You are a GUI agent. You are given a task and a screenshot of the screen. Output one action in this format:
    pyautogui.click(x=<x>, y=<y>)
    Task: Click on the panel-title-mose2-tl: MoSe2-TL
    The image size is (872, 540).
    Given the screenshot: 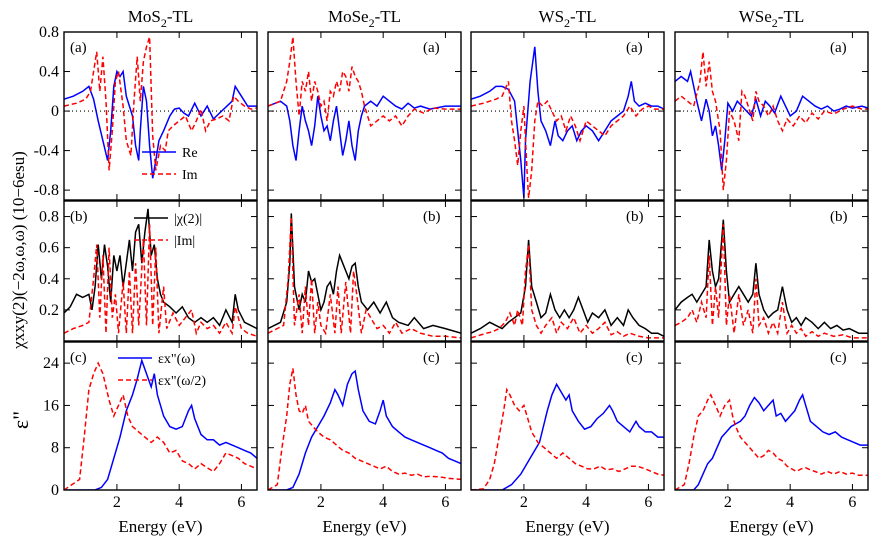 What is the action you would take?
    pyautogui.click(x=364, y=18)
    